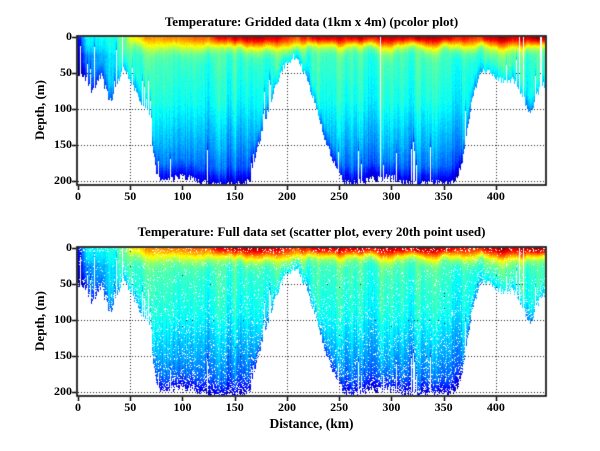 The image size is (600, 451). What do you see at coordinates (311, 423) in the screenshot?
I see `x-axis-label: Distance, (km)` at bounding box center [311, 423].